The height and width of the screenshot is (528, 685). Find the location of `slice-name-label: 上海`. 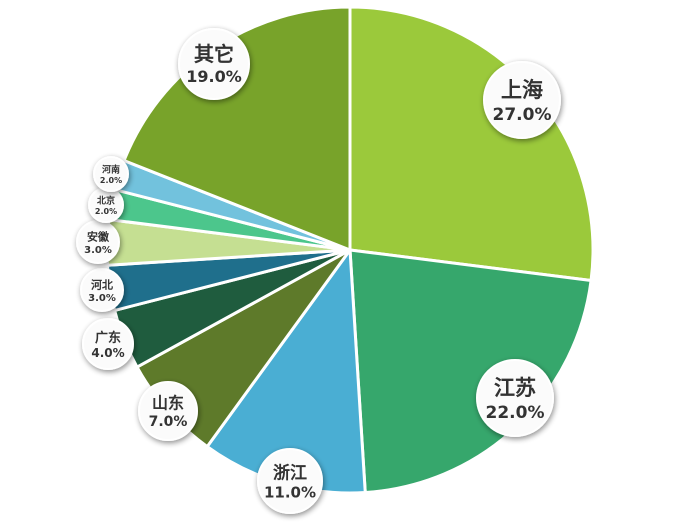

slice-name-label: 上海 is located at coordinates (522, 90).